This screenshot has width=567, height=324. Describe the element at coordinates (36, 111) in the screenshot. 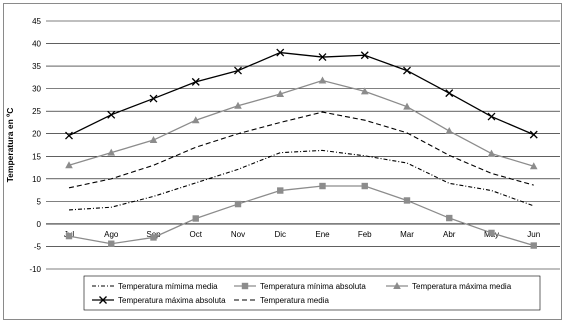

I see `y-tick-label: 25` at that location.